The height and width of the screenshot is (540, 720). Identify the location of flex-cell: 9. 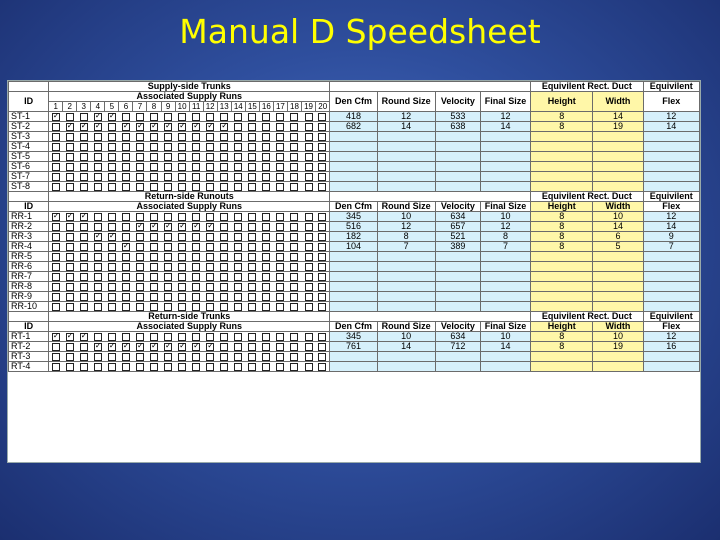
(671, 236).